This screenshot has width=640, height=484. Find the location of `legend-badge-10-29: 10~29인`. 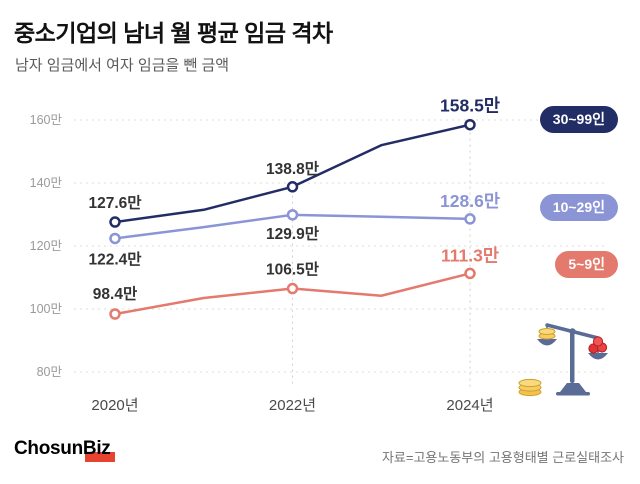

legend-badge-10-29: 10~29인 is located at coordinates (578, 207).